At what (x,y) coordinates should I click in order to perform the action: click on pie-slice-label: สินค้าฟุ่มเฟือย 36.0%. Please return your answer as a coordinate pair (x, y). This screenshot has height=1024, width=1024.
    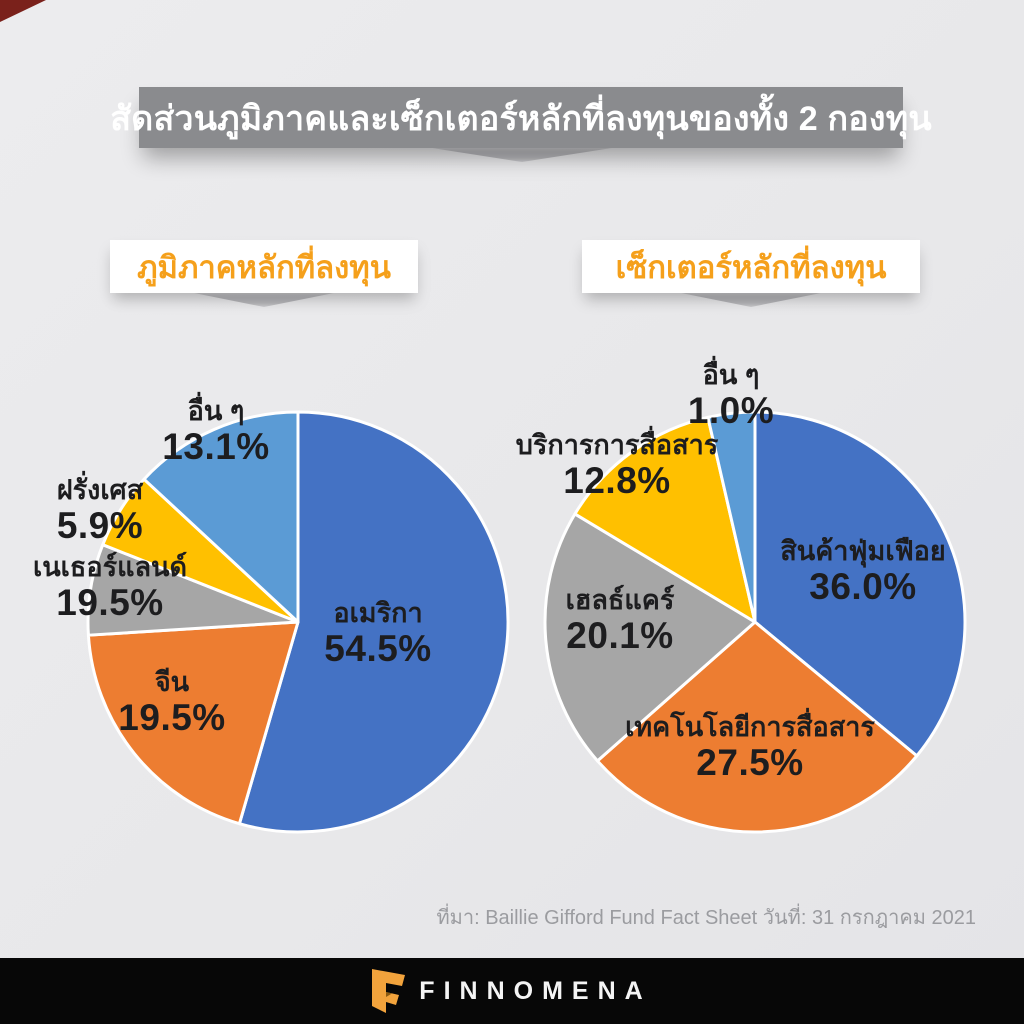
    Looking at the image, I should click on (862, 572).